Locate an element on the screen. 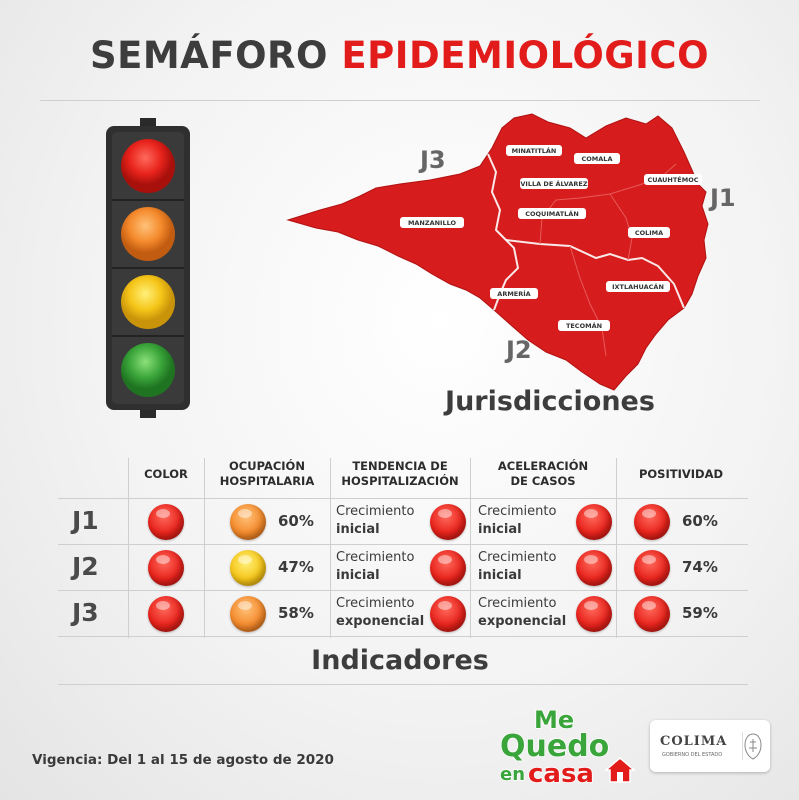 Image resolution: width=799 pixels, height=800 pixels. logo-word-me: Me is located at coordinates (554, 720).